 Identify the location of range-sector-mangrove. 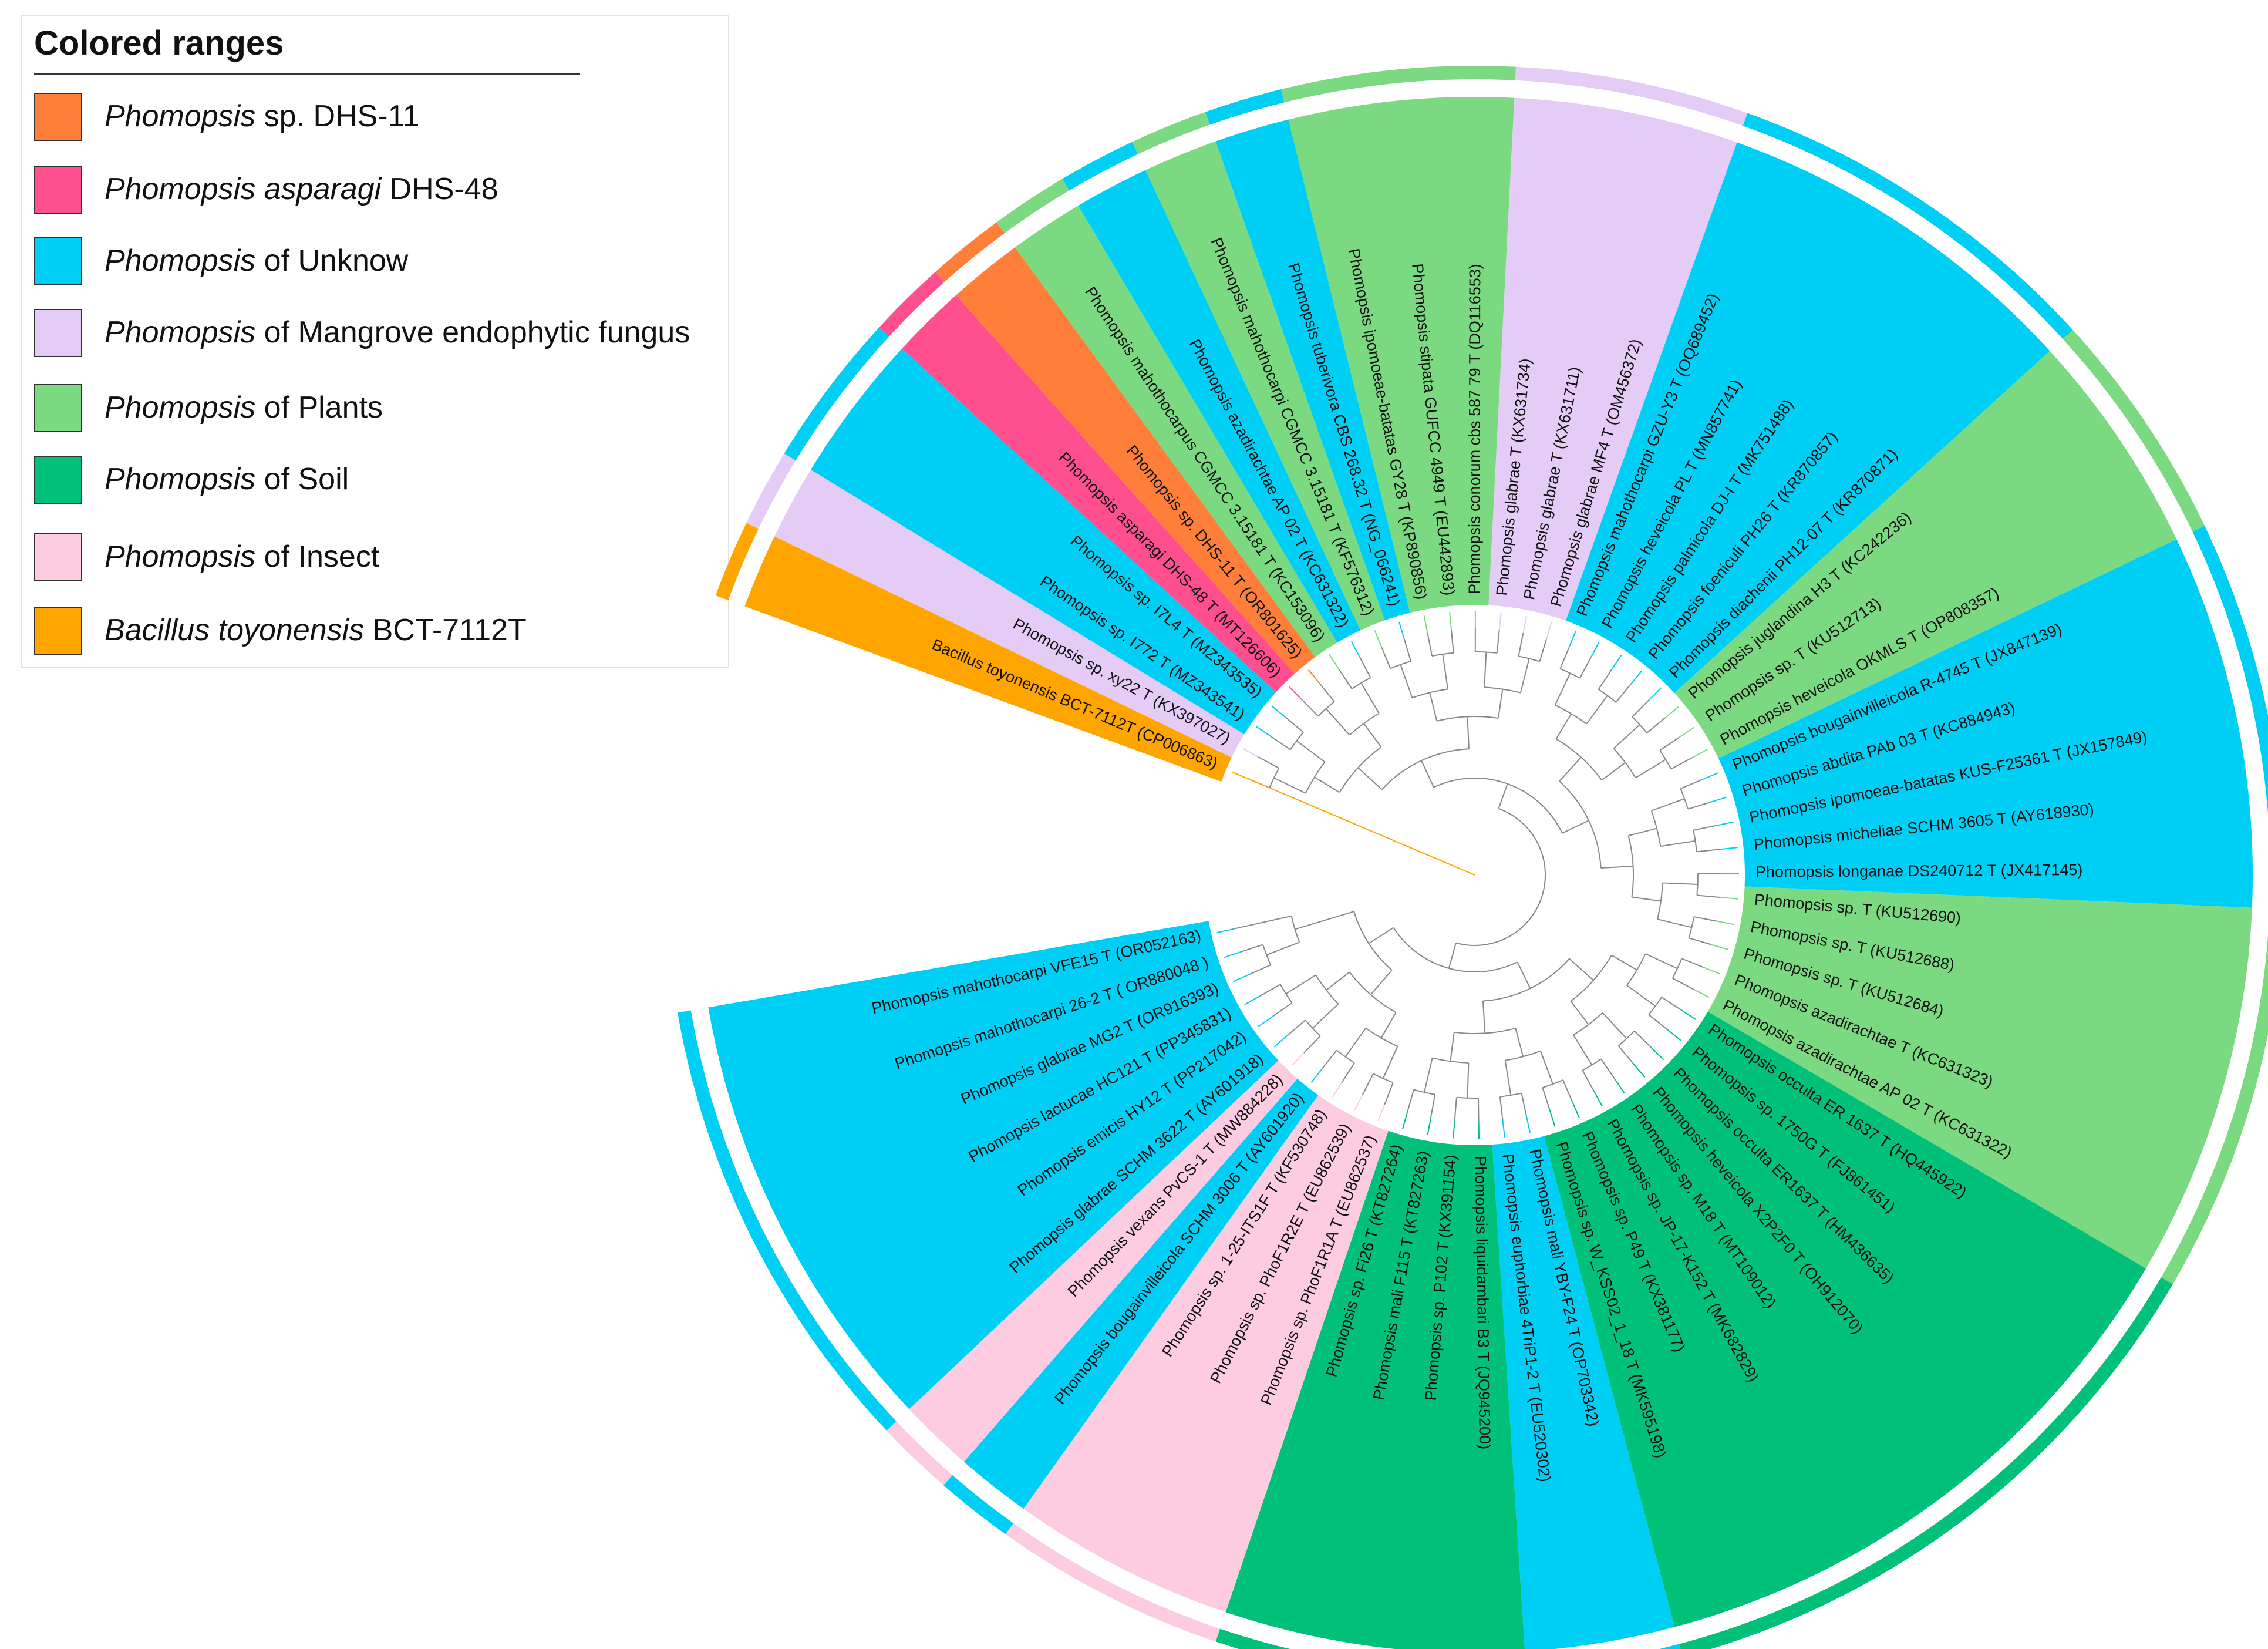
(1009, 613).